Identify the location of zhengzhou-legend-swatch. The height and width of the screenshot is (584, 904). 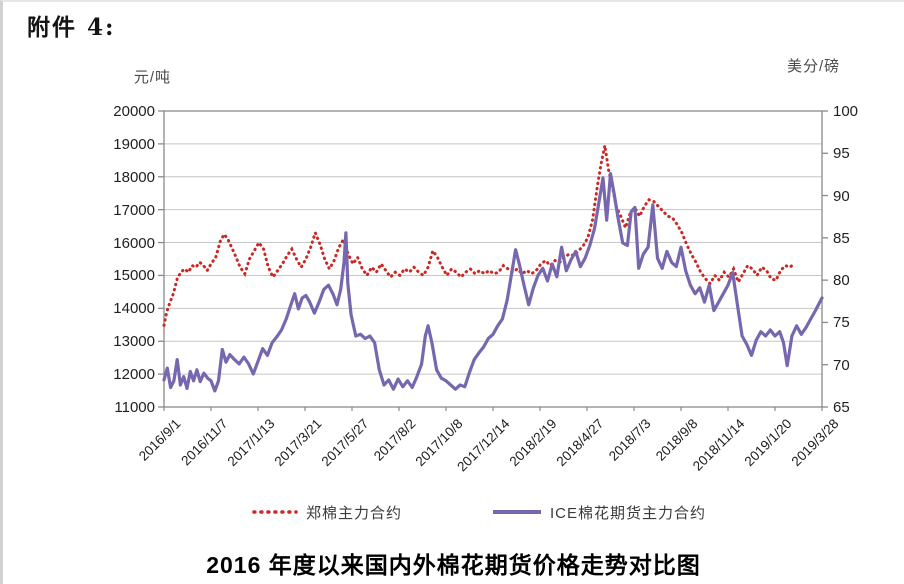
(275, 512).